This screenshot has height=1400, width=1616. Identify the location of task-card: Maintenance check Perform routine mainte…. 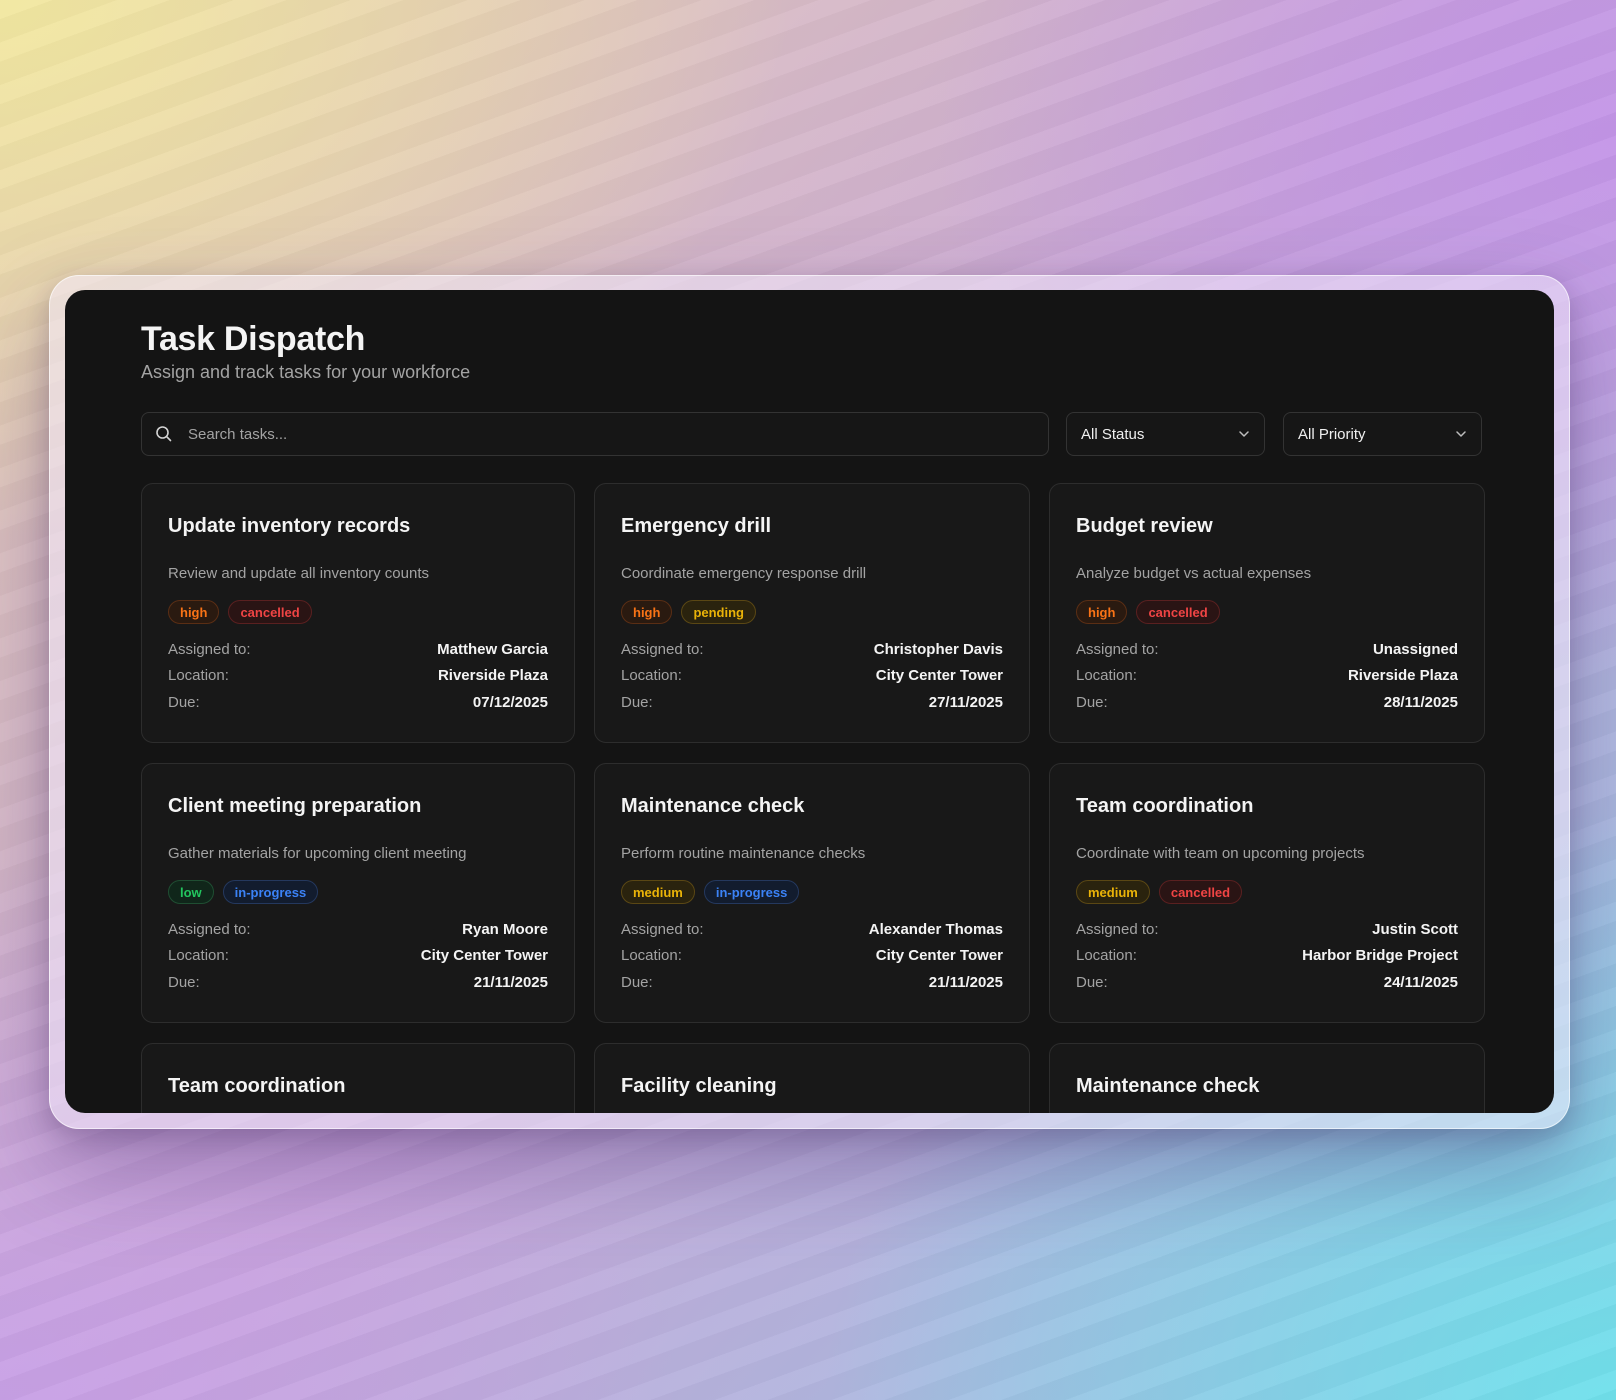
(812, 893).